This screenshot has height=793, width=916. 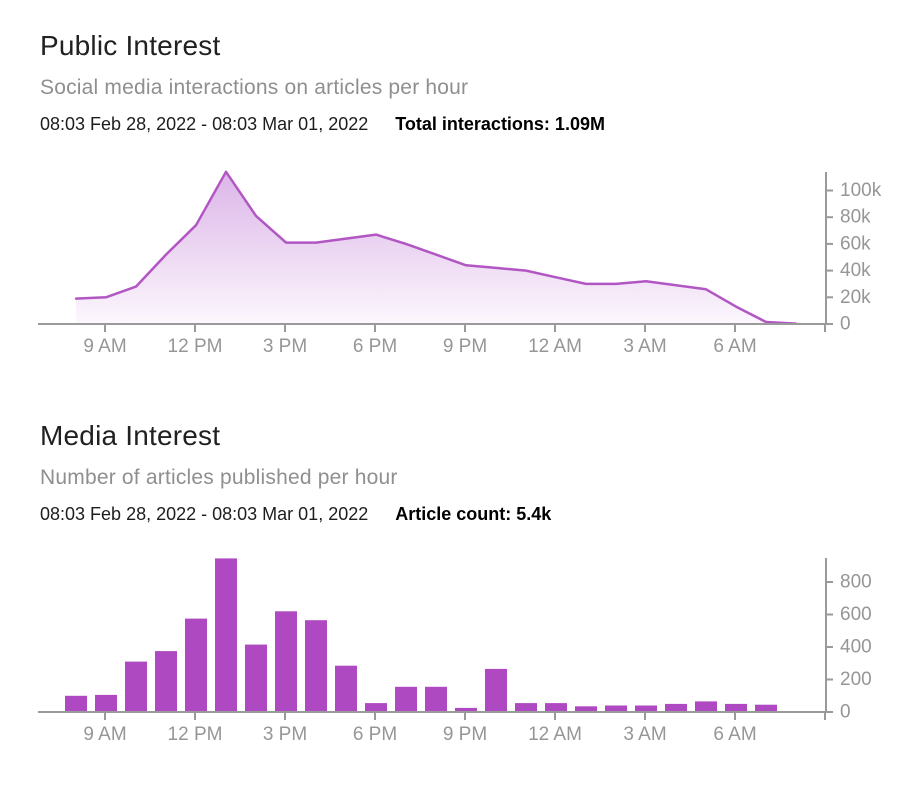 I want to click on y-axis-tick-label: 100k, so click(x=861, y=190).